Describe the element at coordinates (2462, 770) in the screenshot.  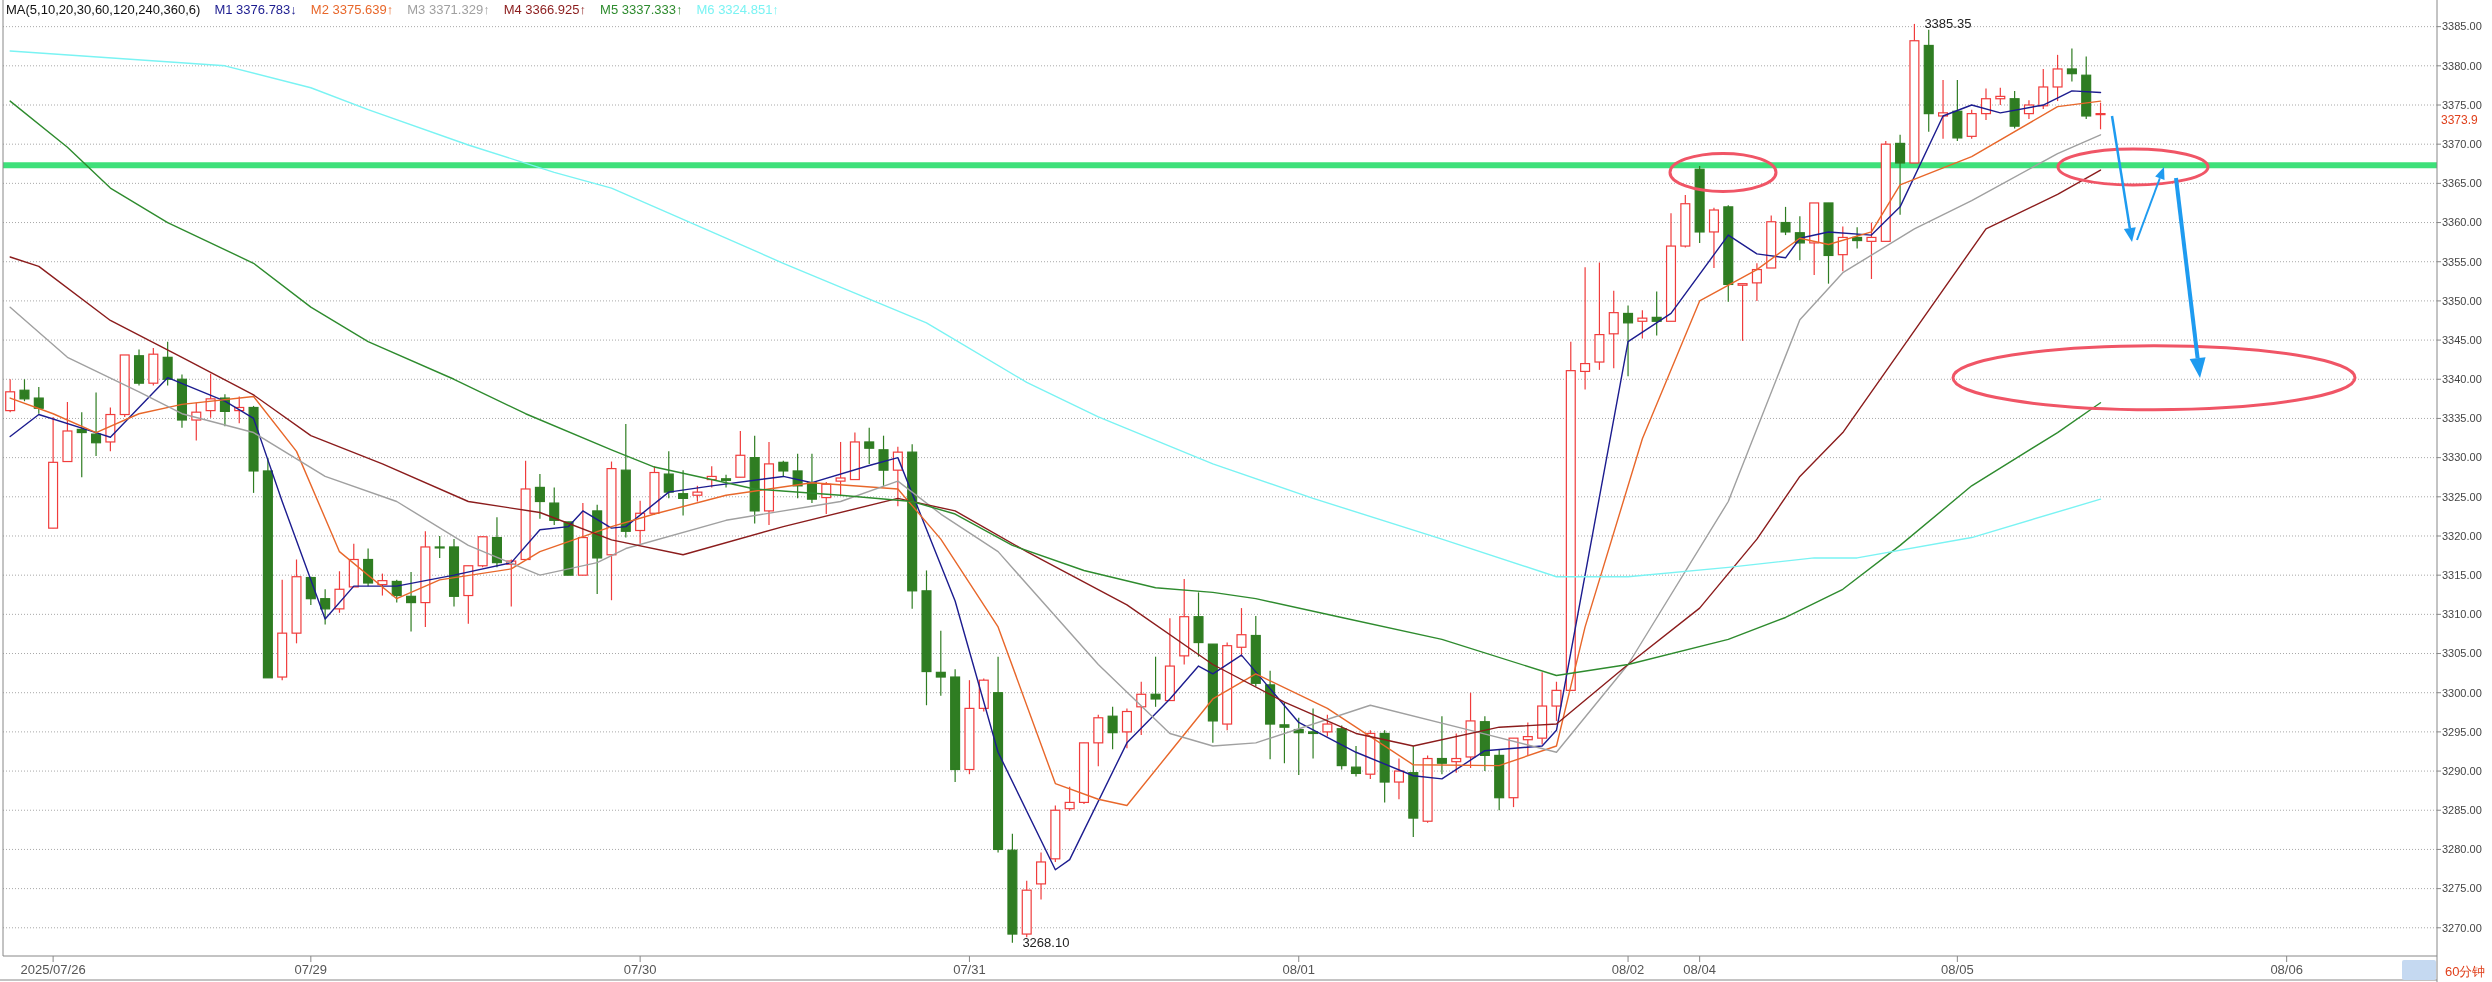
I see `y-tick-label: 3290.00` at that location.